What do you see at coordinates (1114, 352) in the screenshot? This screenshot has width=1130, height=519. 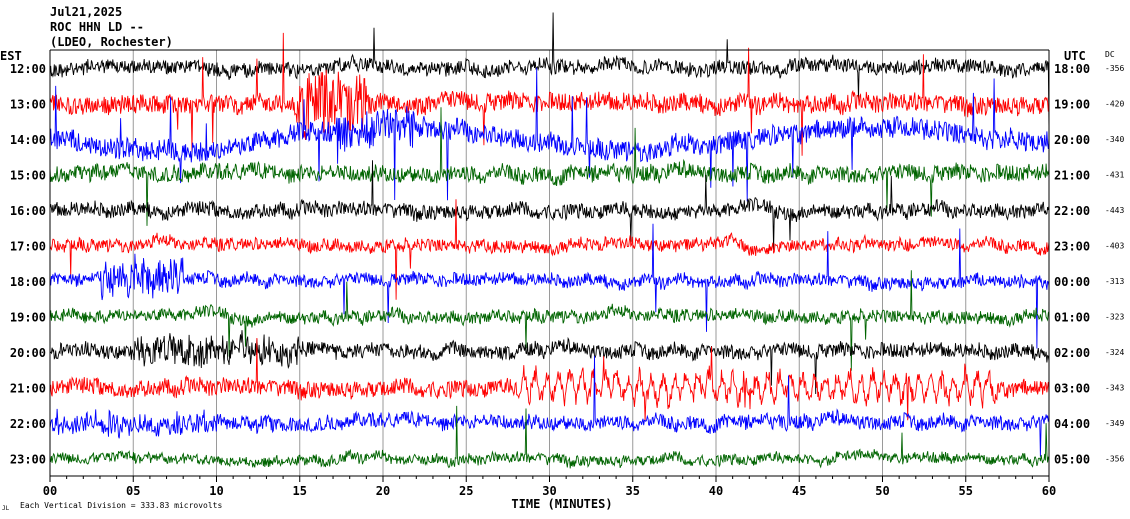 I see `dc-value: -324` at bounding box center [1114, 352].